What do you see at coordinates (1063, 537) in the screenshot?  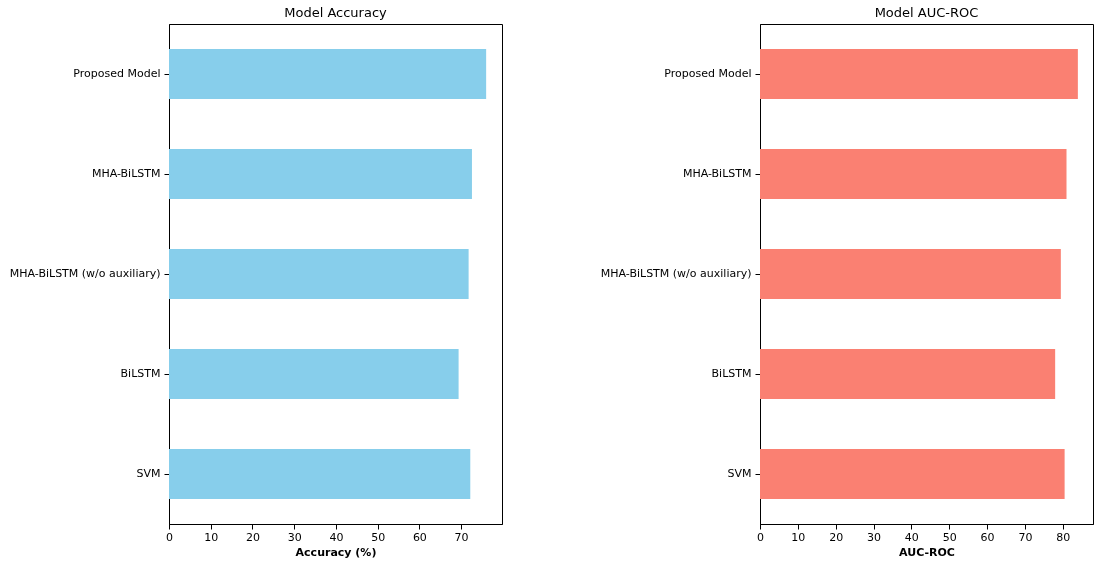 I see `x-tick-label: 80` at bounding box center [1063, 537].